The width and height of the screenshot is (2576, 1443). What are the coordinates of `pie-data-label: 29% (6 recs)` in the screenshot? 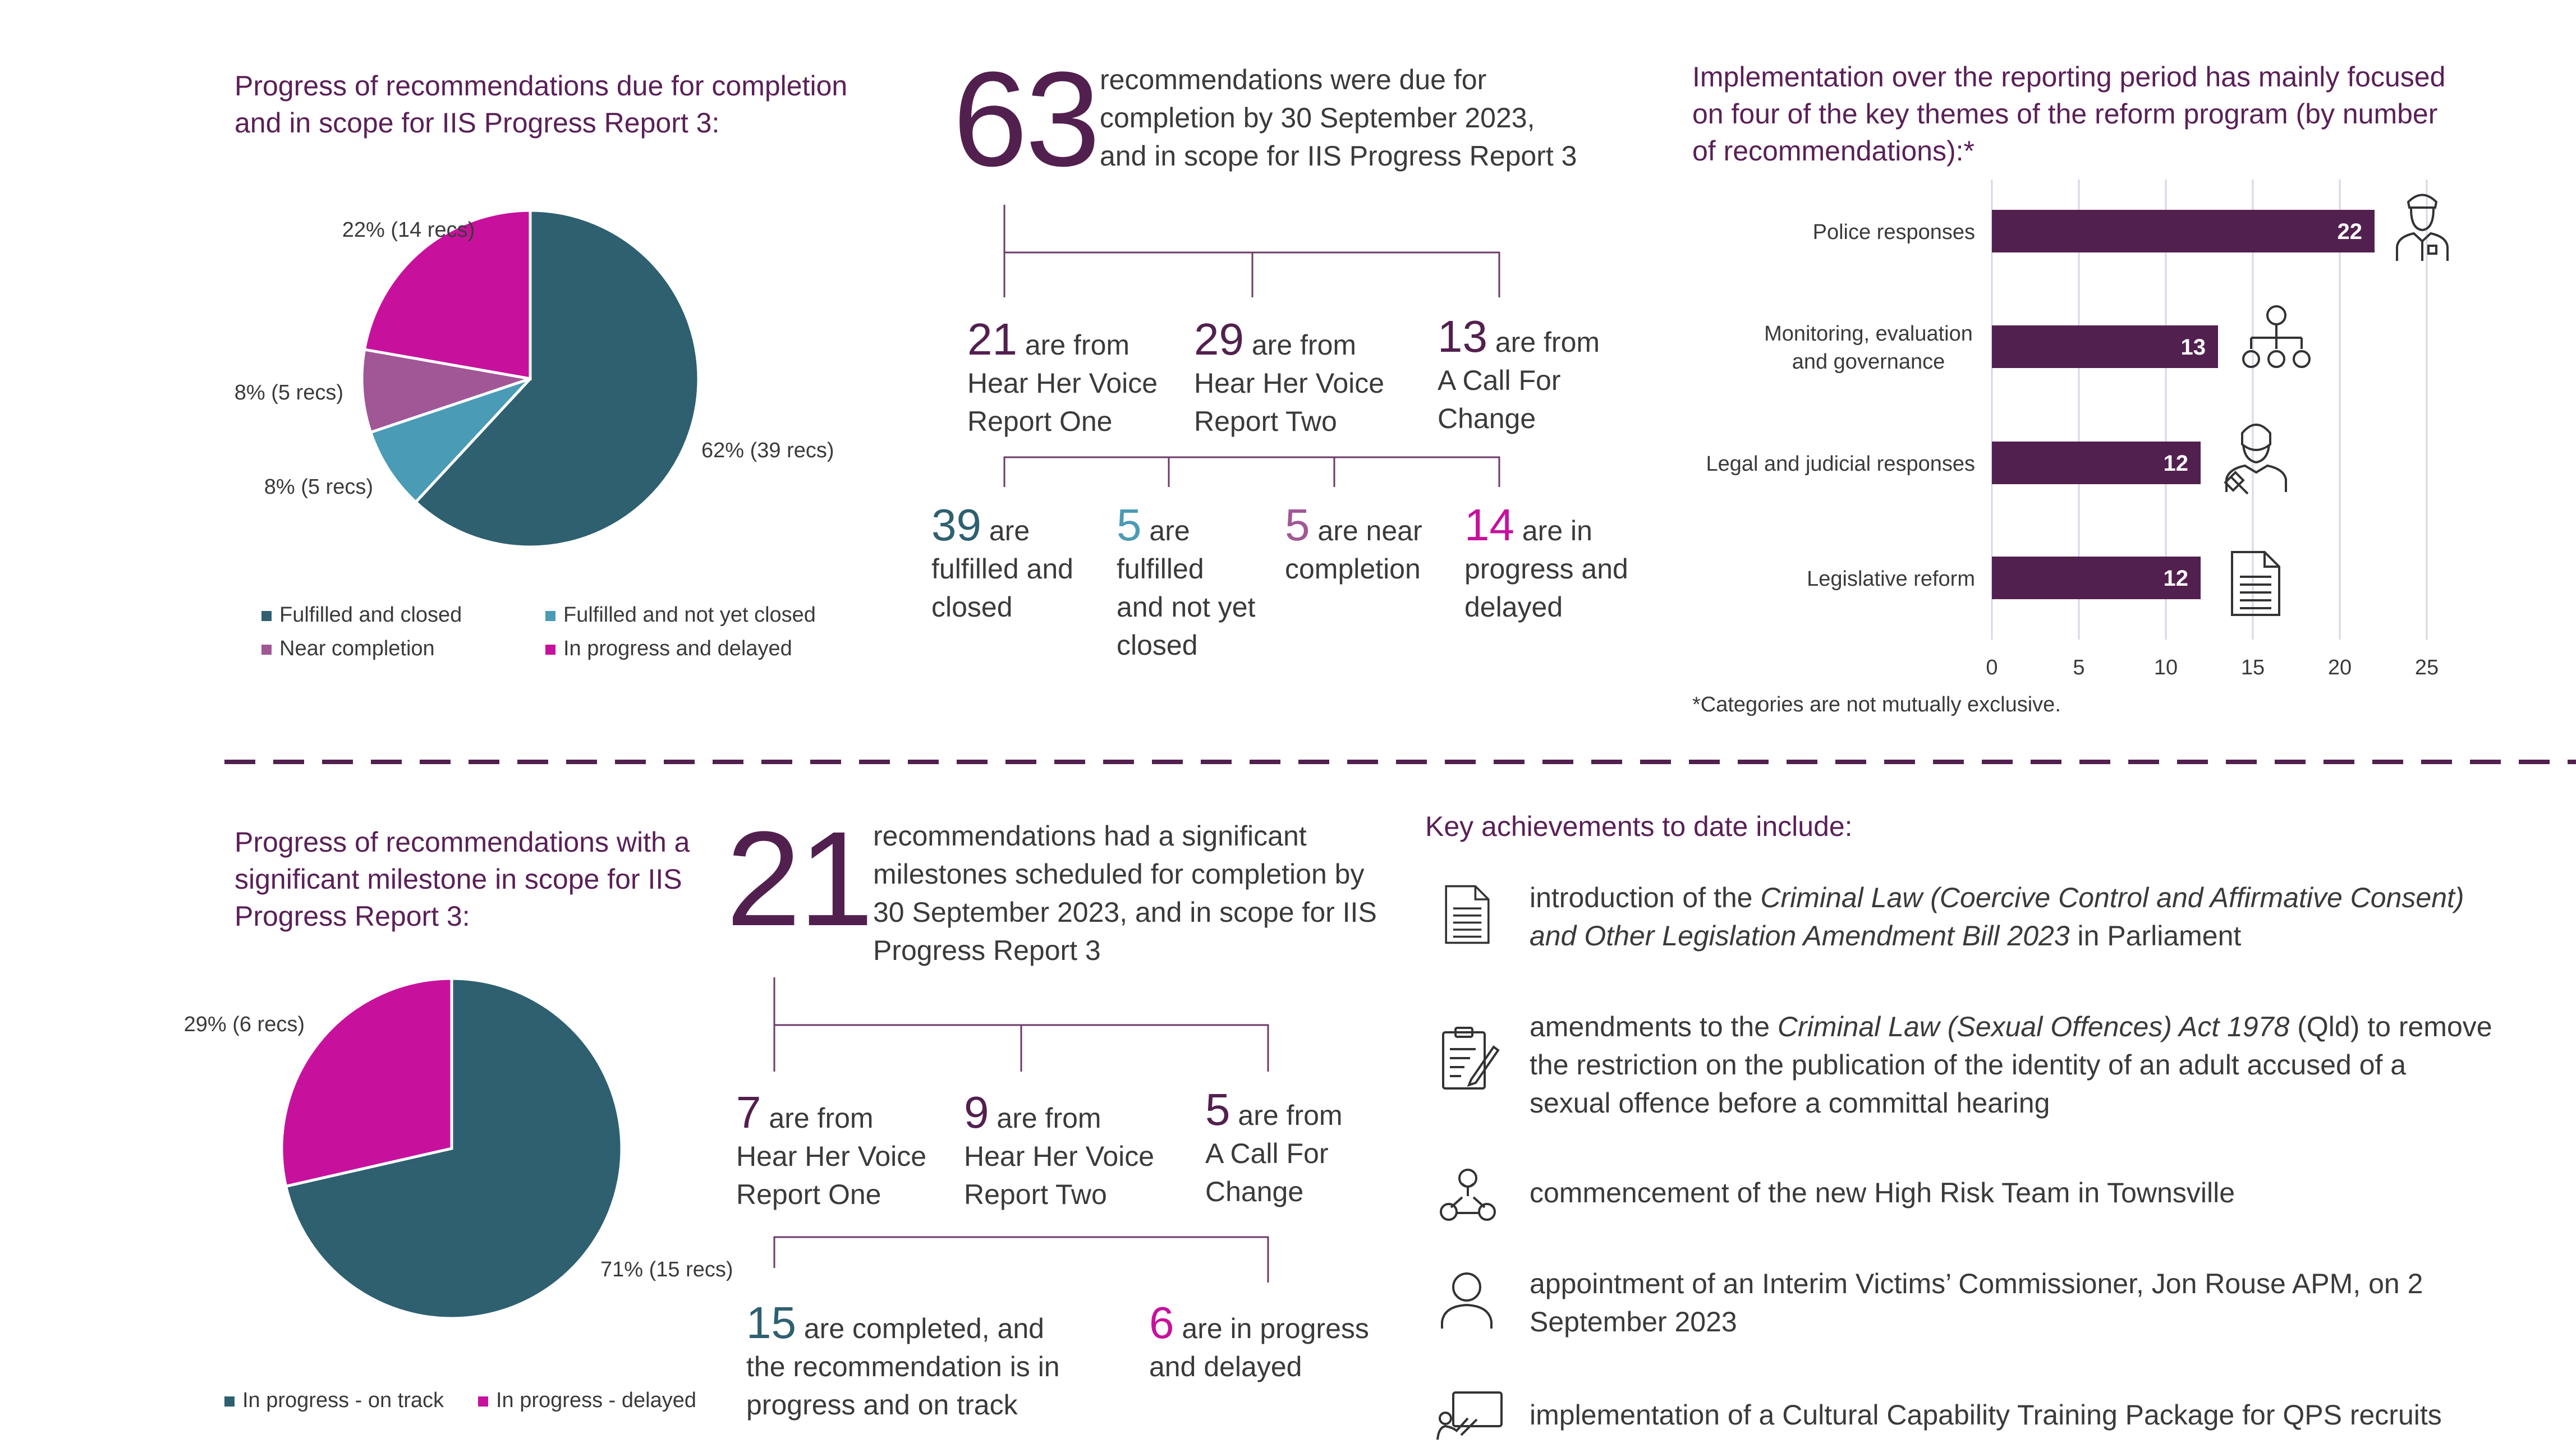 It's located at (244, 1024).